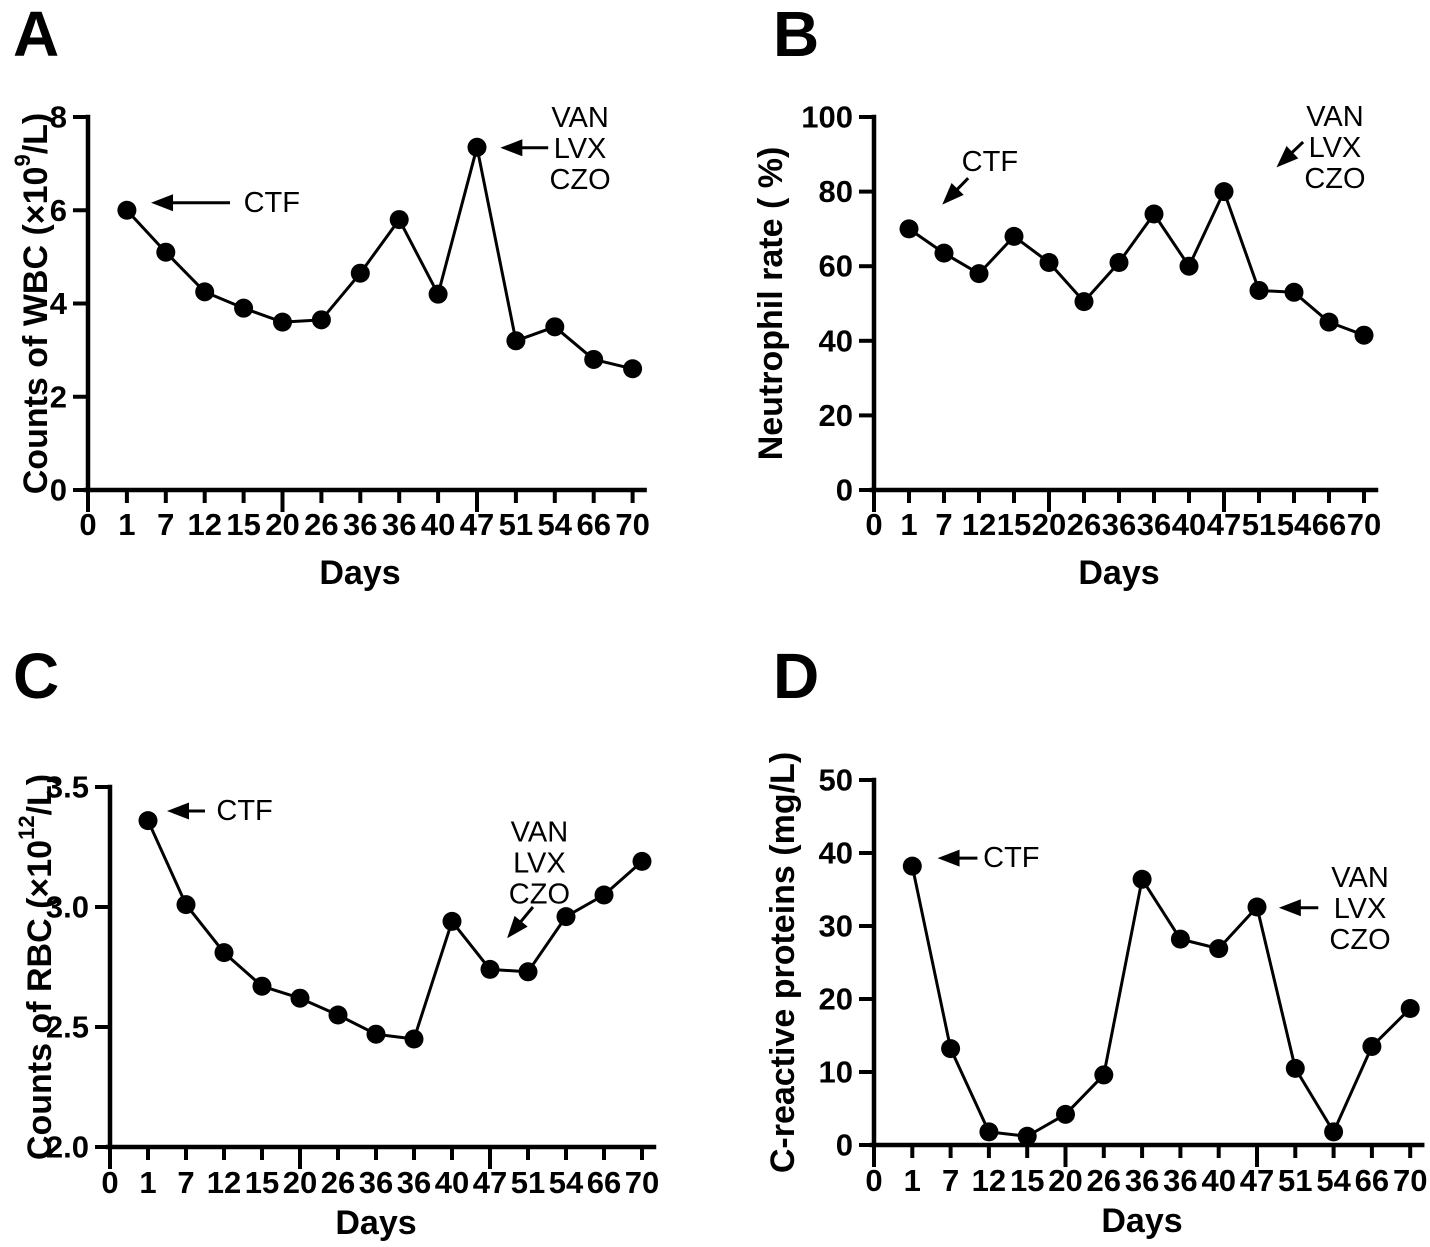 This screenshot has height=1247, width=1430. What do you see at coordinates (783, 962) in the screenshot?
I see `y-axis-title: C-reactive proteins (mg/L)` at bounding box center [783, 962].